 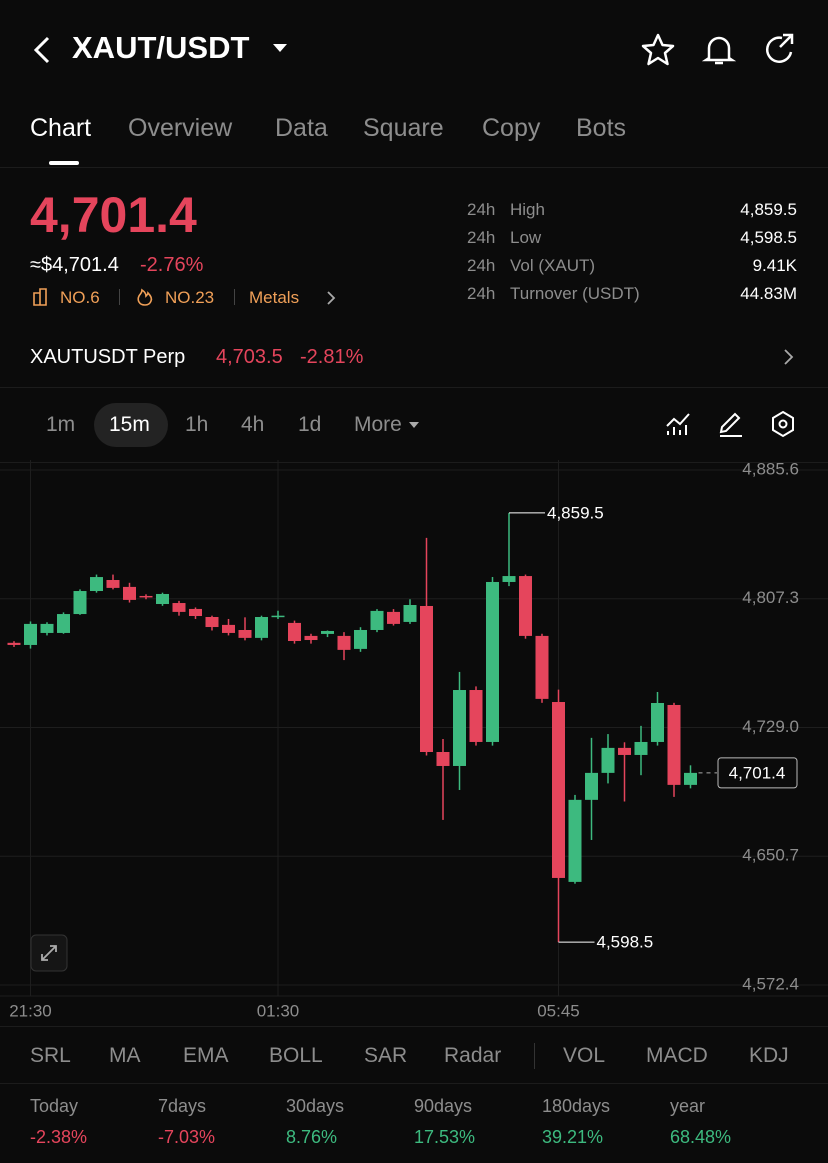 I want to click on tab: Square, so click(x=403, y=128).